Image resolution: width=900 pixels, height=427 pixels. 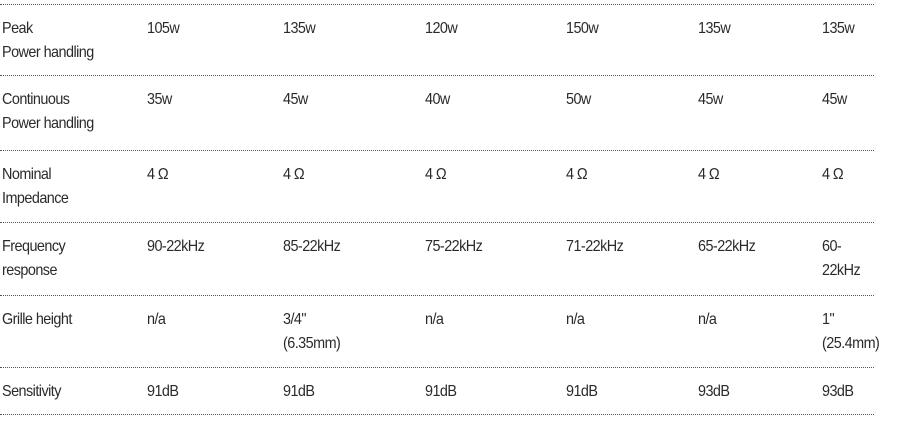 What do you see at coordinates (595, 246) in the screenshot?
I see `spec-value: 71-22kHz` at bounding box center [595, 246].